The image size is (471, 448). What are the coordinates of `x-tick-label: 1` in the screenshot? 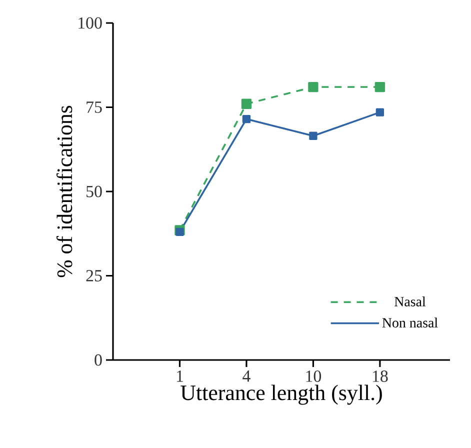 It's located at (179, 376).